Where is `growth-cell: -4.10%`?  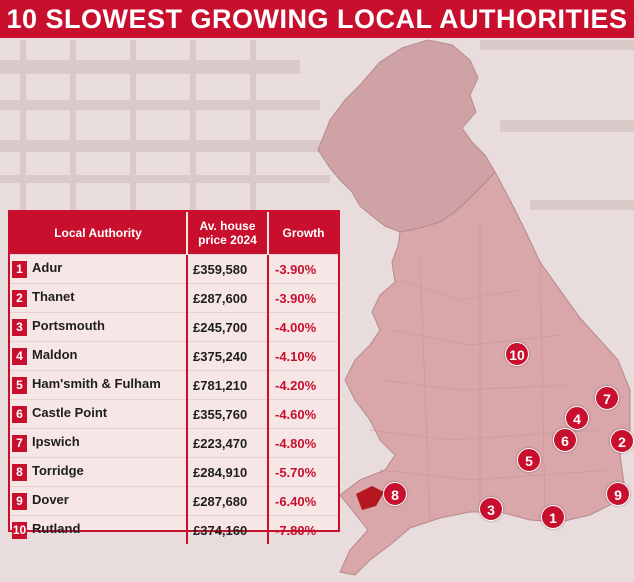
growth-cell: -4.10% is located at coordinates (303, 356).